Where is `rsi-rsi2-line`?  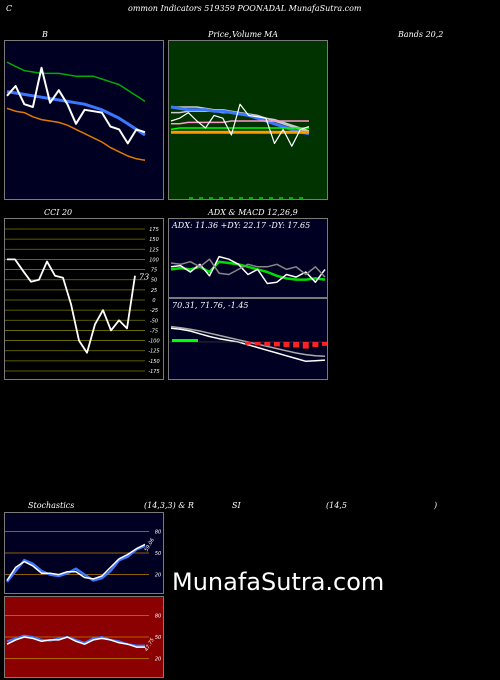
rsi-rsi2-line is located at coordinates (75, 642).